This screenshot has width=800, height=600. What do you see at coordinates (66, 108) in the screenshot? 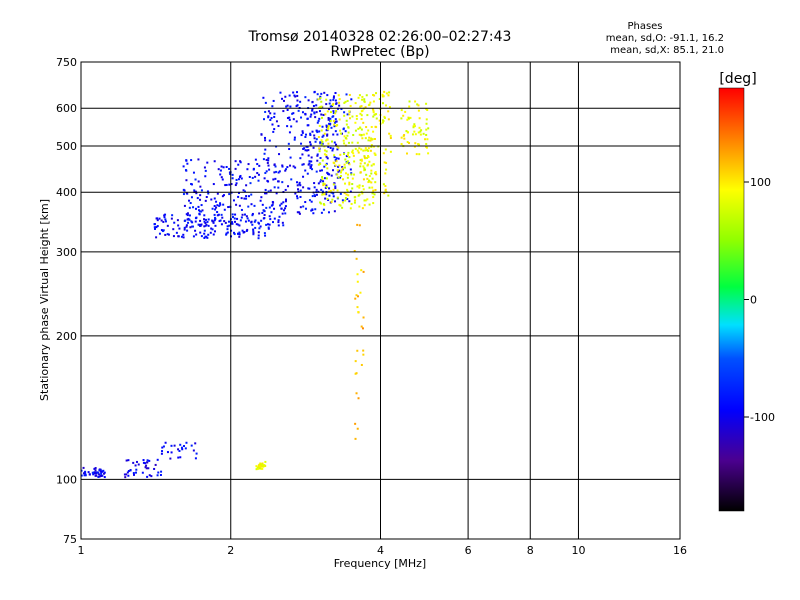
I see `y-tick-label: 600` at bounding box center [66, 108].